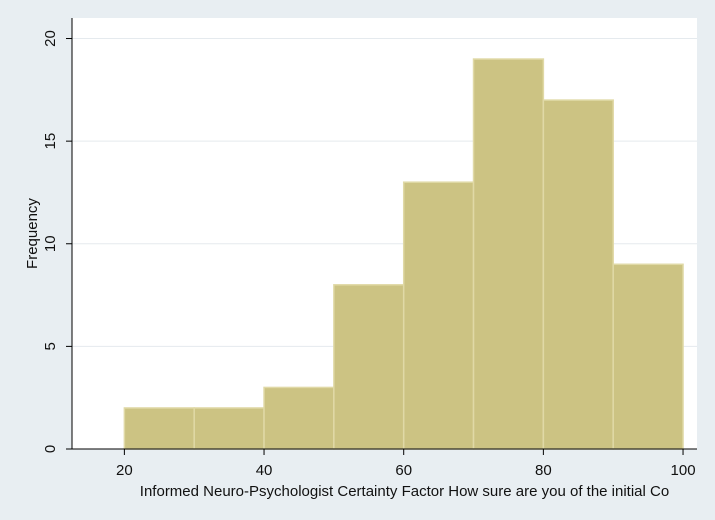 The height and width of the screenshot is (520, 715). Describe the element at coordinates (50, 141) in the screenshot. I see `y-tick-label-15: 15` at that location.